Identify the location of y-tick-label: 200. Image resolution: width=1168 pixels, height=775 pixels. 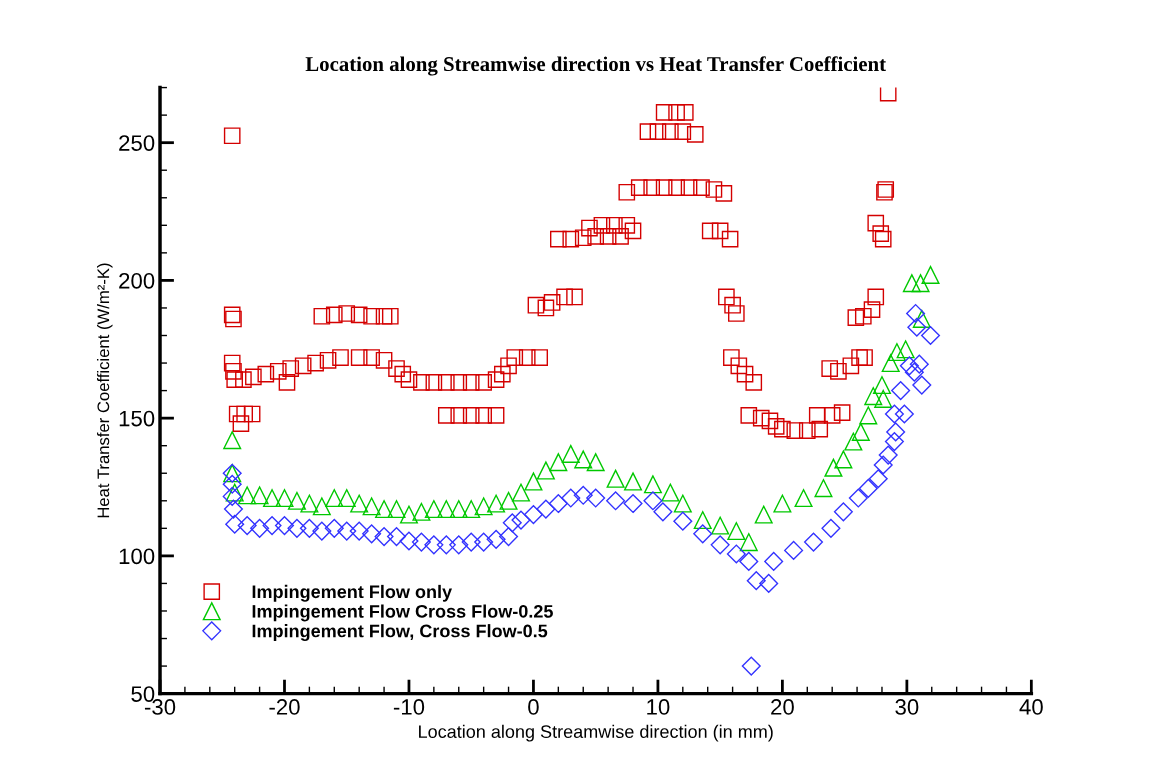
(137, 280).